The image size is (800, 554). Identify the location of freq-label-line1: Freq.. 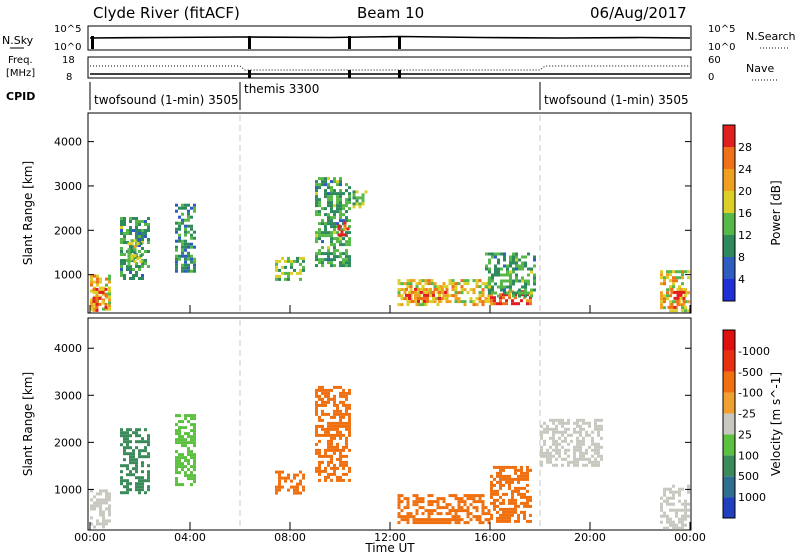
(20, 60).